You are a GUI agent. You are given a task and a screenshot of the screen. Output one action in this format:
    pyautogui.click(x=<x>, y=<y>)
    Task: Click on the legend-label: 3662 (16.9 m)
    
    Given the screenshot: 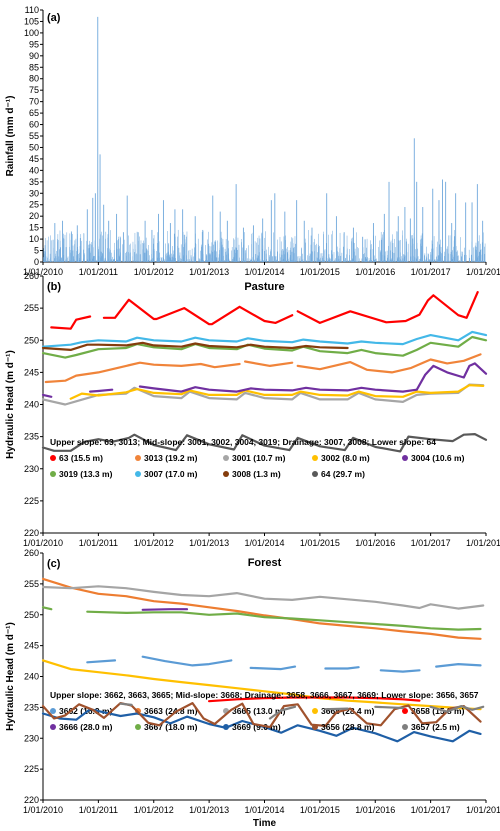 What is the action you would take?
    pyautogui.click(x=86, y=711)
    